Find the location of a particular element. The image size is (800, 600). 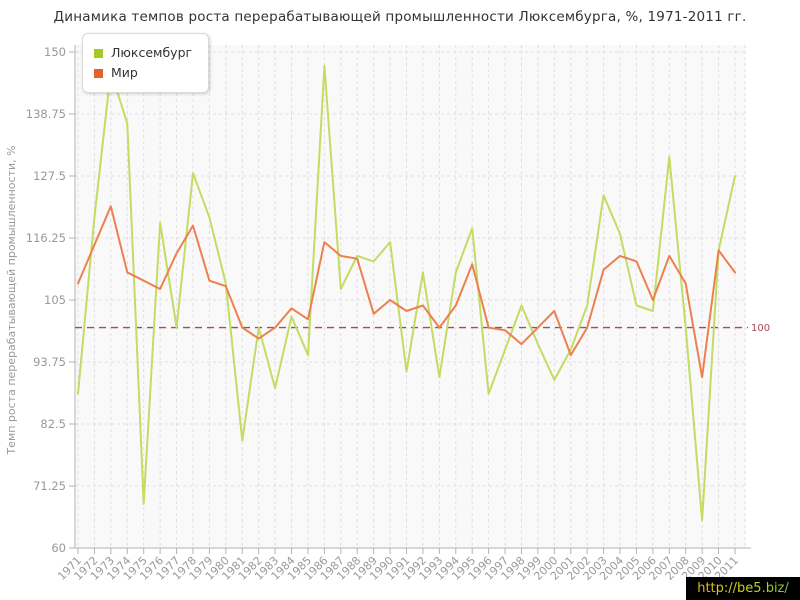

y-tick-label: 93.75 is located at coordinates (49, 362).